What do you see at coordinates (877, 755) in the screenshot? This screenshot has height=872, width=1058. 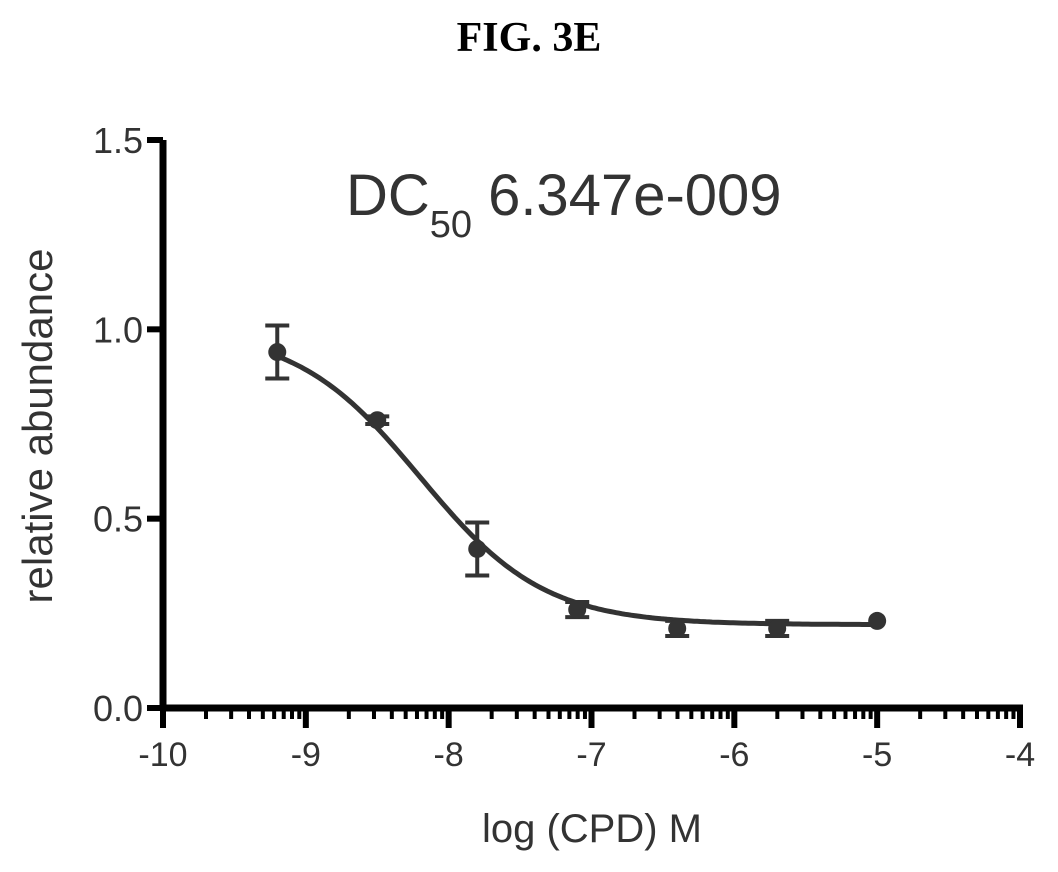 I see `x-tick-label: -5` at bounding box center [877, 755].